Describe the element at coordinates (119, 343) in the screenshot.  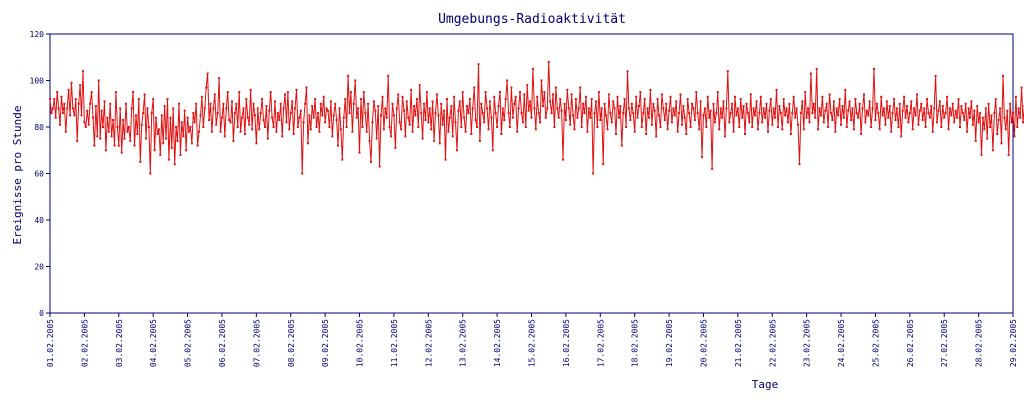
I see `x-tick-label: 03.02.2005` at that location.